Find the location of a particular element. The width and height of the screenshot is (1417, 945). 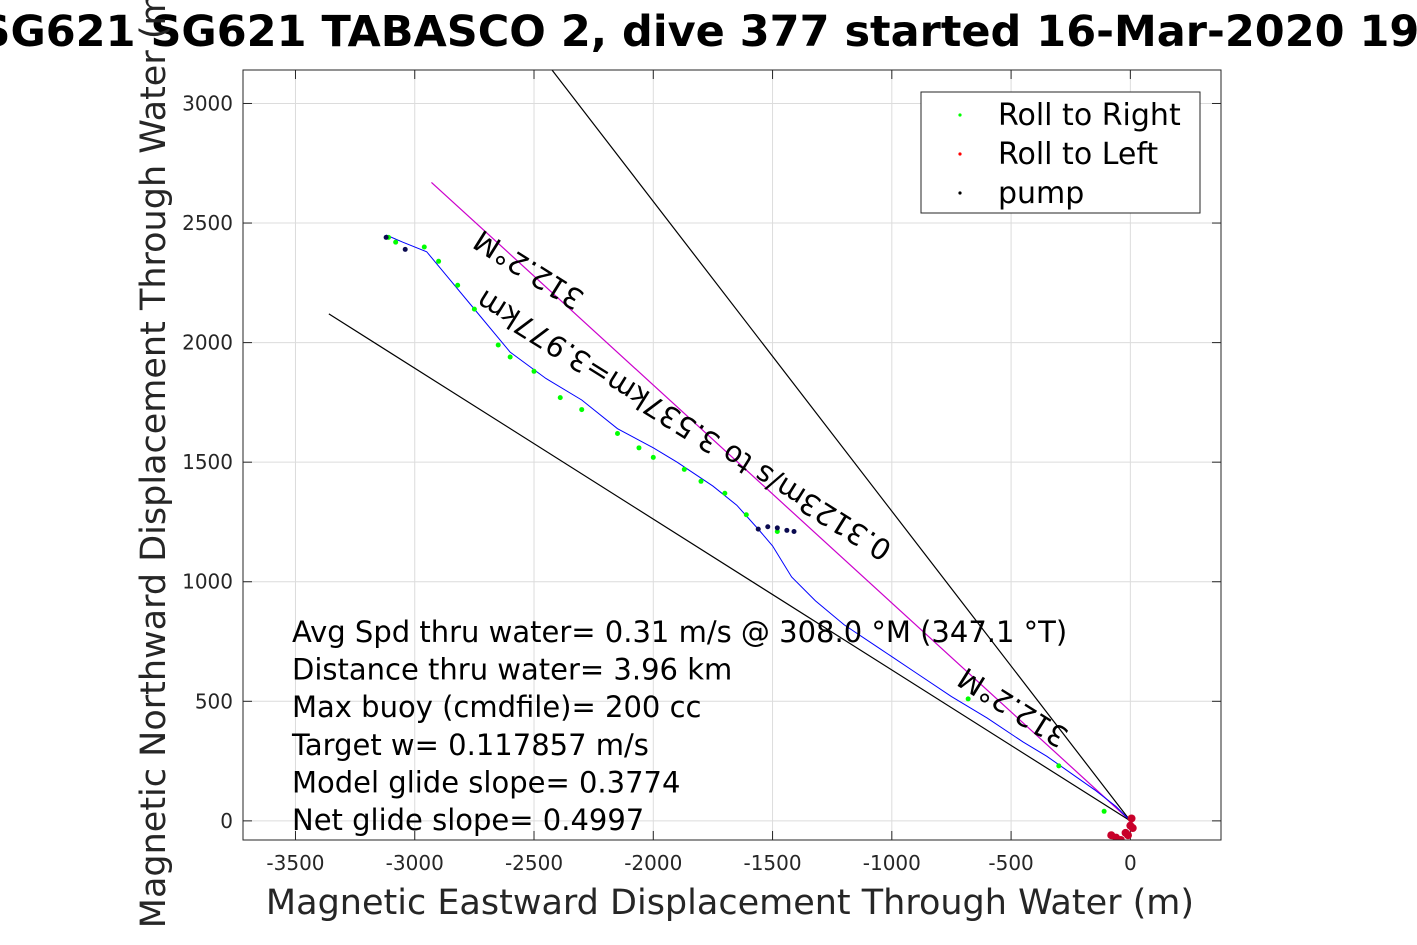

y-tick-label: 0 is located at coordinates (226, 821).